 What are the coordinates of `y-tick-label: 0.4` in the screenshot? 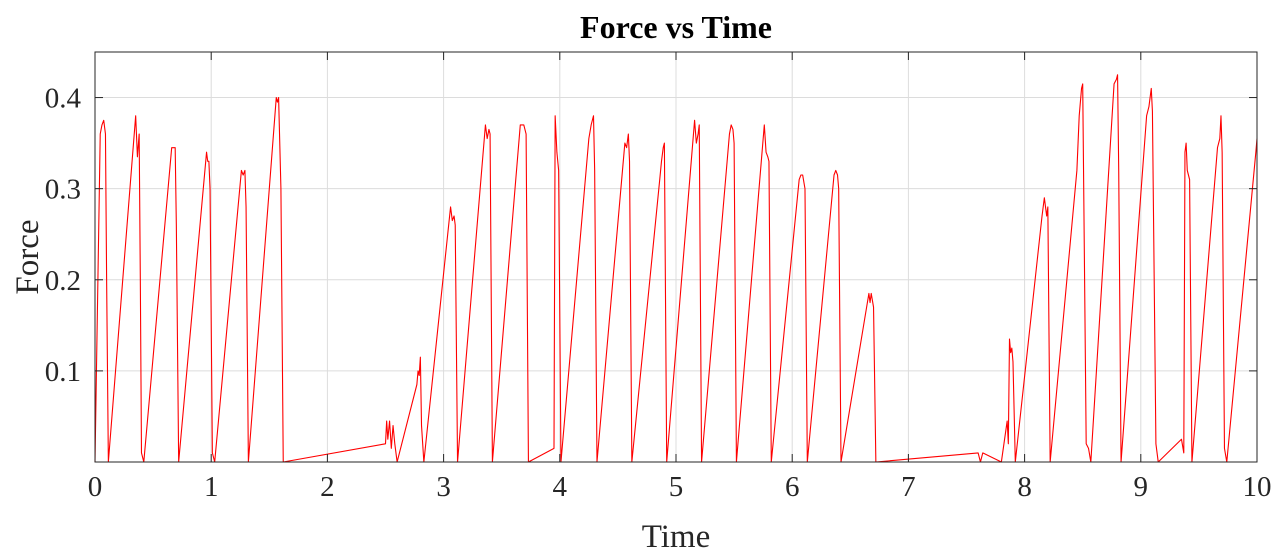 It's located at (63, 99).